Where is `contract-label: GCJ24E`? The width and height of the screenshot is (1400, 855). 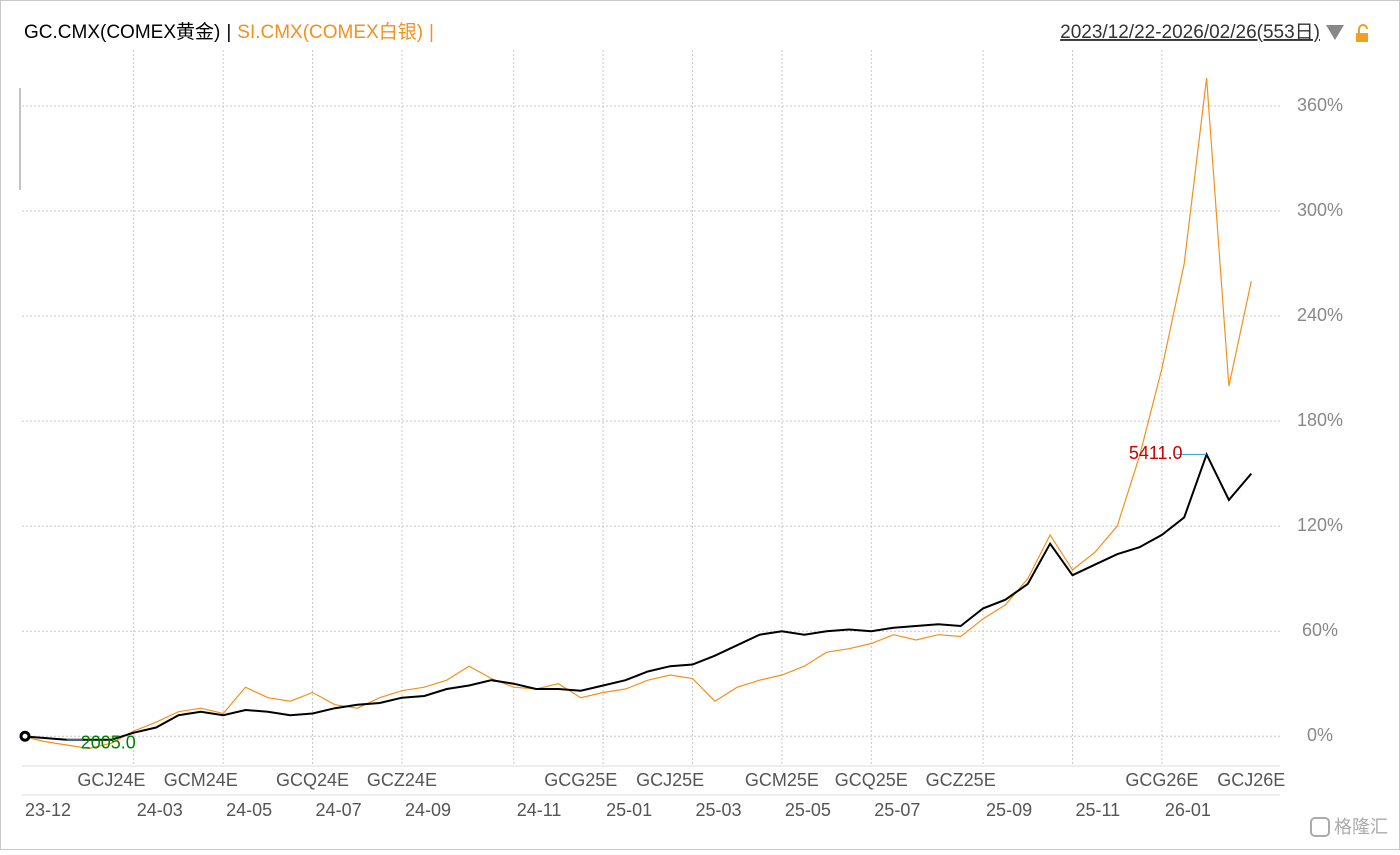 contract-label: GCJ24E is located at coordinates (111, 780).